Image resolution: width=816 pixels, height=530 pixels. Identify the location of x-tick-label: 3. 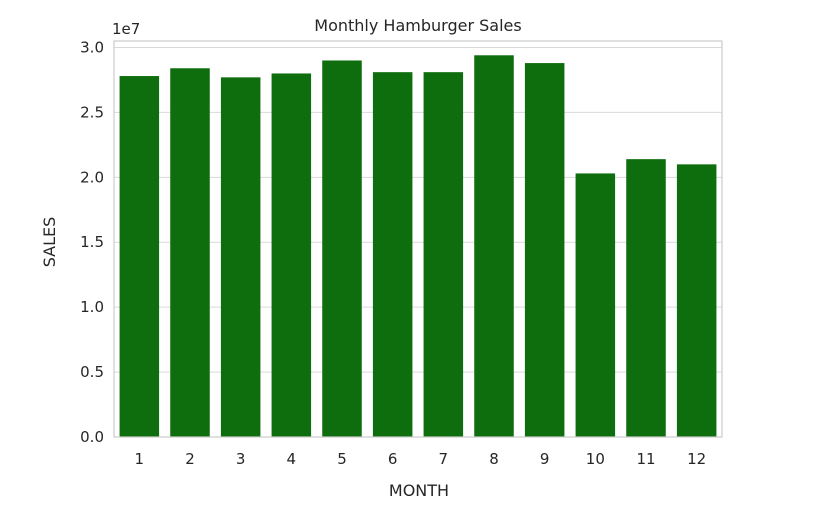
(241, 459).